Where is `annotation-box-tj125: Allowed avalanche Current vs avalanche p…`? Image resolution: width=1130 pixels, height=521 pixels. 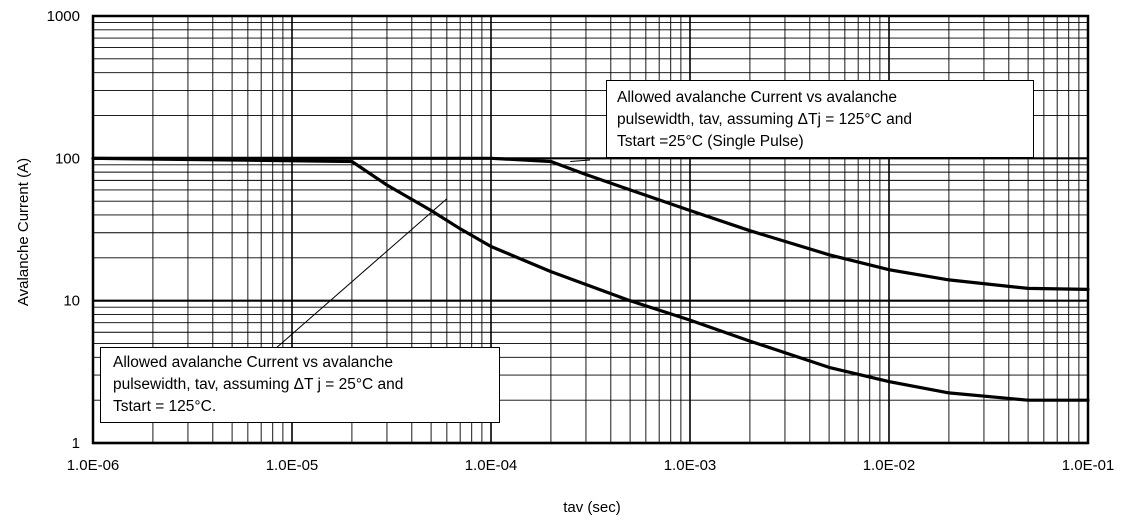
annotation-box-tj125: Allowed avalanche Current vs avalanche p… is located at coordinates (820, 119).